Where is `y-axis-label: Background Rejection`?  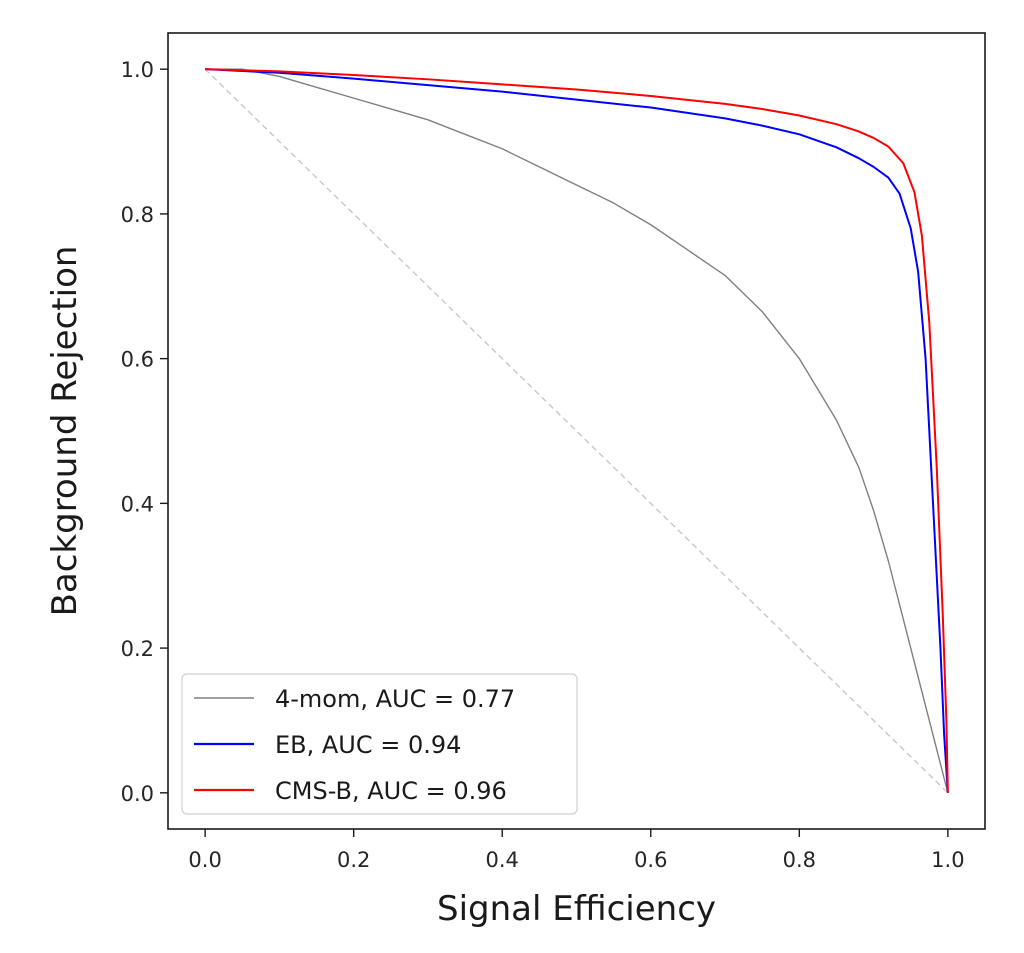
y-axis-label: Background Rejection is located at coordinates (65, 431).